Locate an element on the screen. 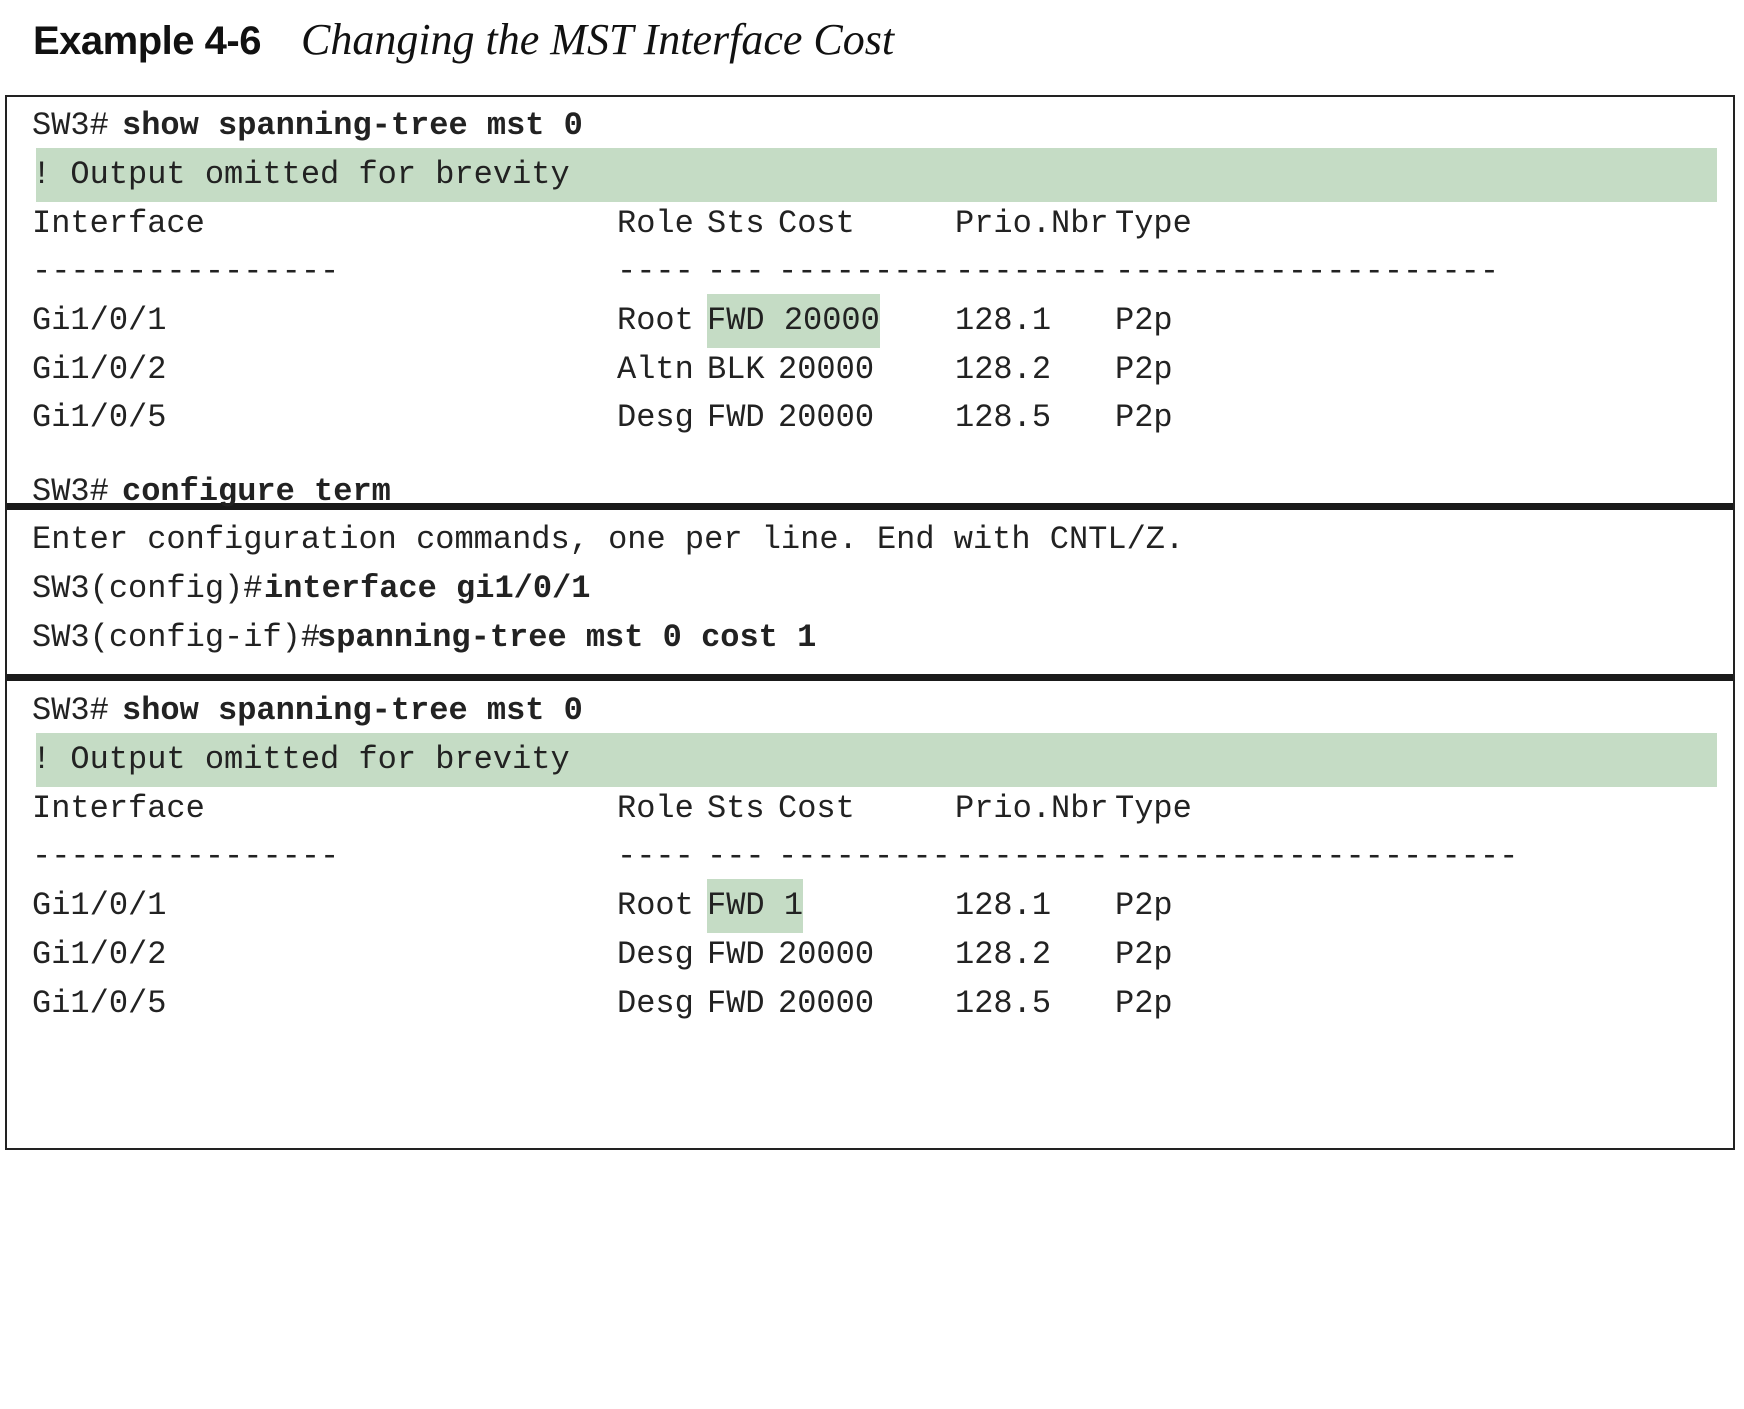 This screenshot has width=1744, height=1409. command: configure term is located at coordinates (256, 491).